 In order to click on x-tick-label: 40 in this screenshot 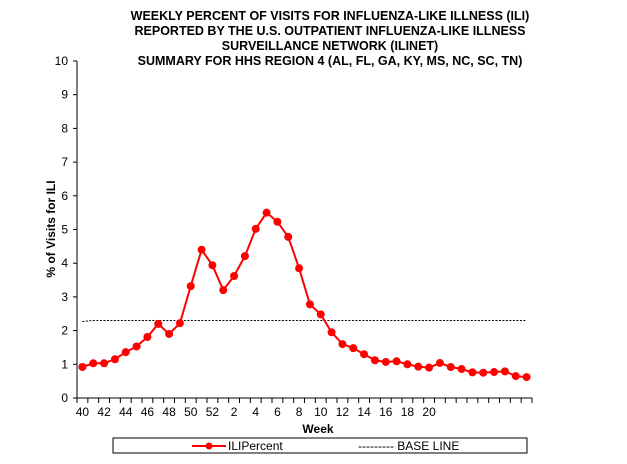, I will do `click(83, 412)`.